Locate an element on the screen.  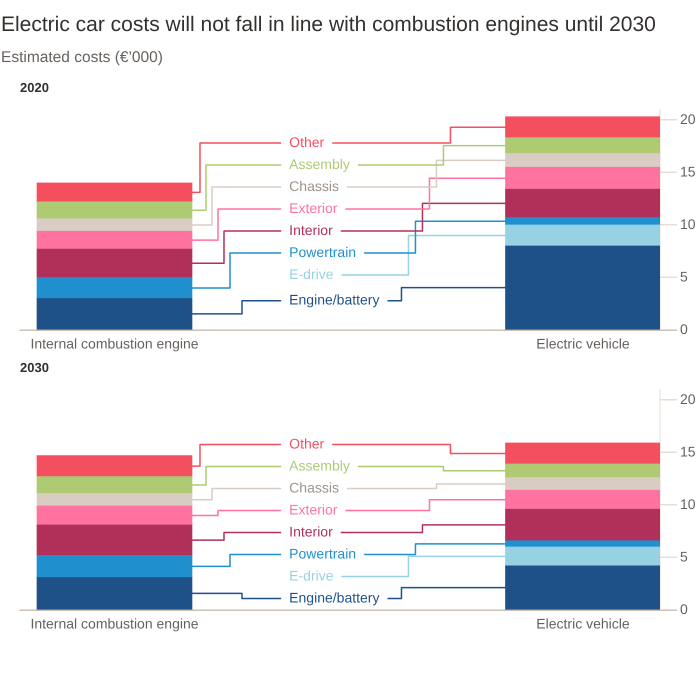
chart-title: Electric car costs will not fall in line with combustion engines until 2030 is located at coordinates (328, 24).